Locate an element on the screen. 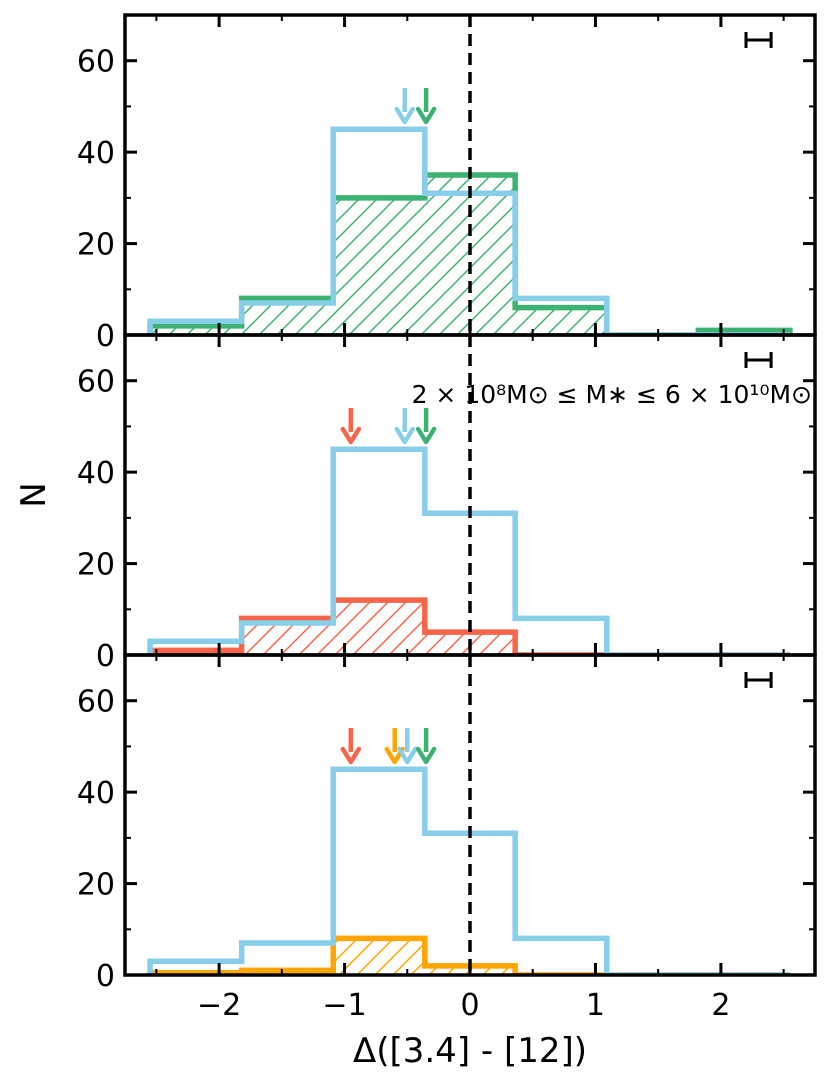  hatch-bar-red is located at coordinates (379, 627).